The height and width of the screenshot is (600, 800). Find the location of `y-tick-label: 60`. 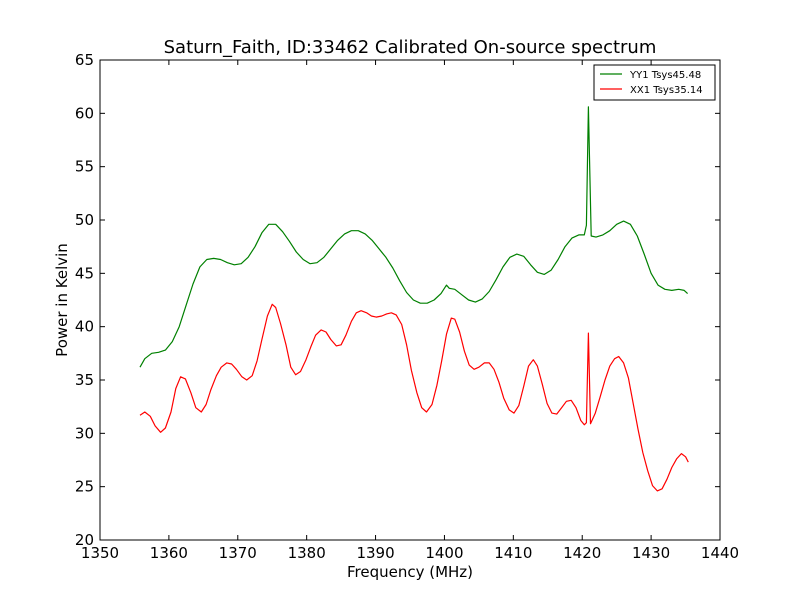

y-tick-label: 60 is located at coordinates (84, 113).